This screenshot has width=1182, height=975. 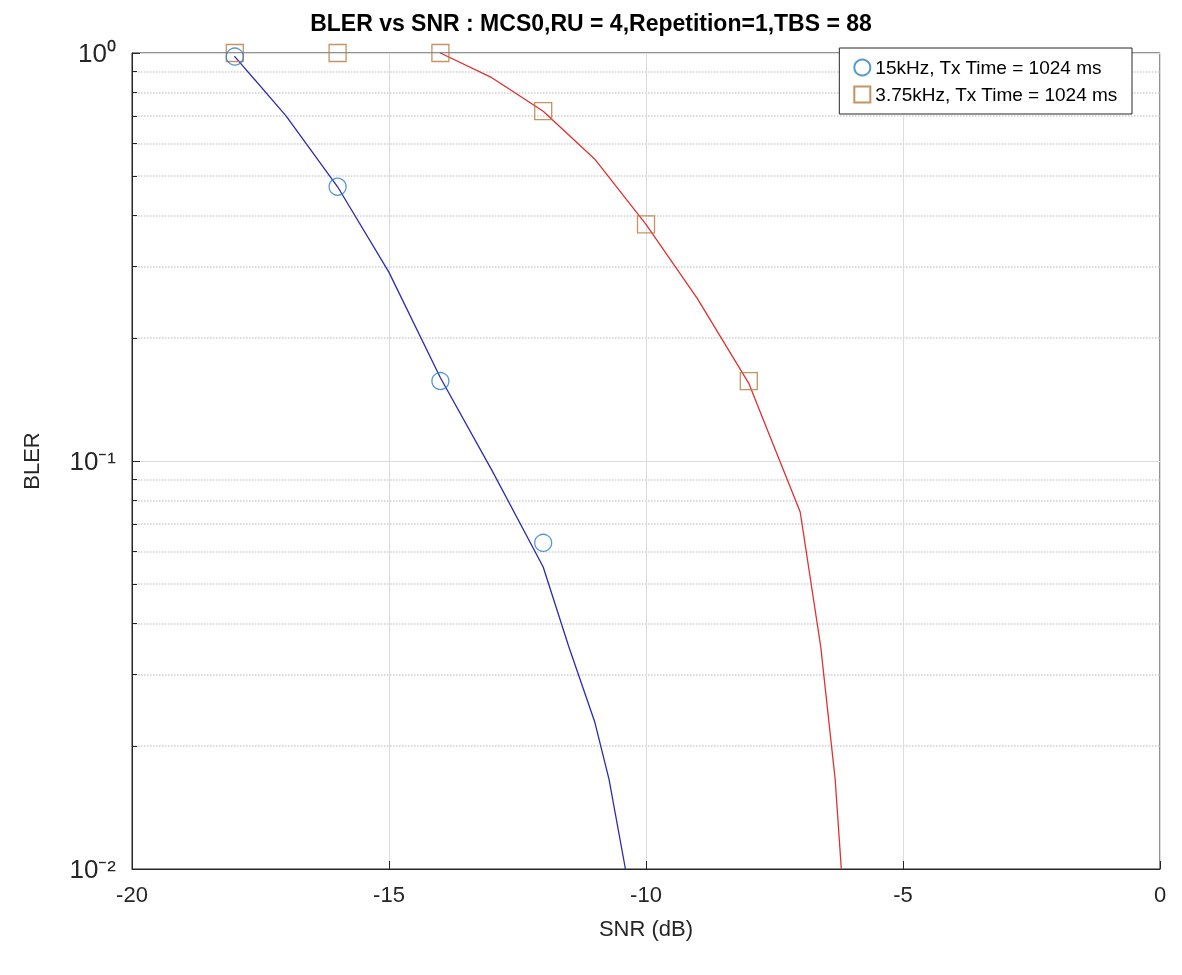 What do you see at coordinates (31, 461) in the screenshot?
I see `y-axis-title: BLER` at bounding box center [31, 461].